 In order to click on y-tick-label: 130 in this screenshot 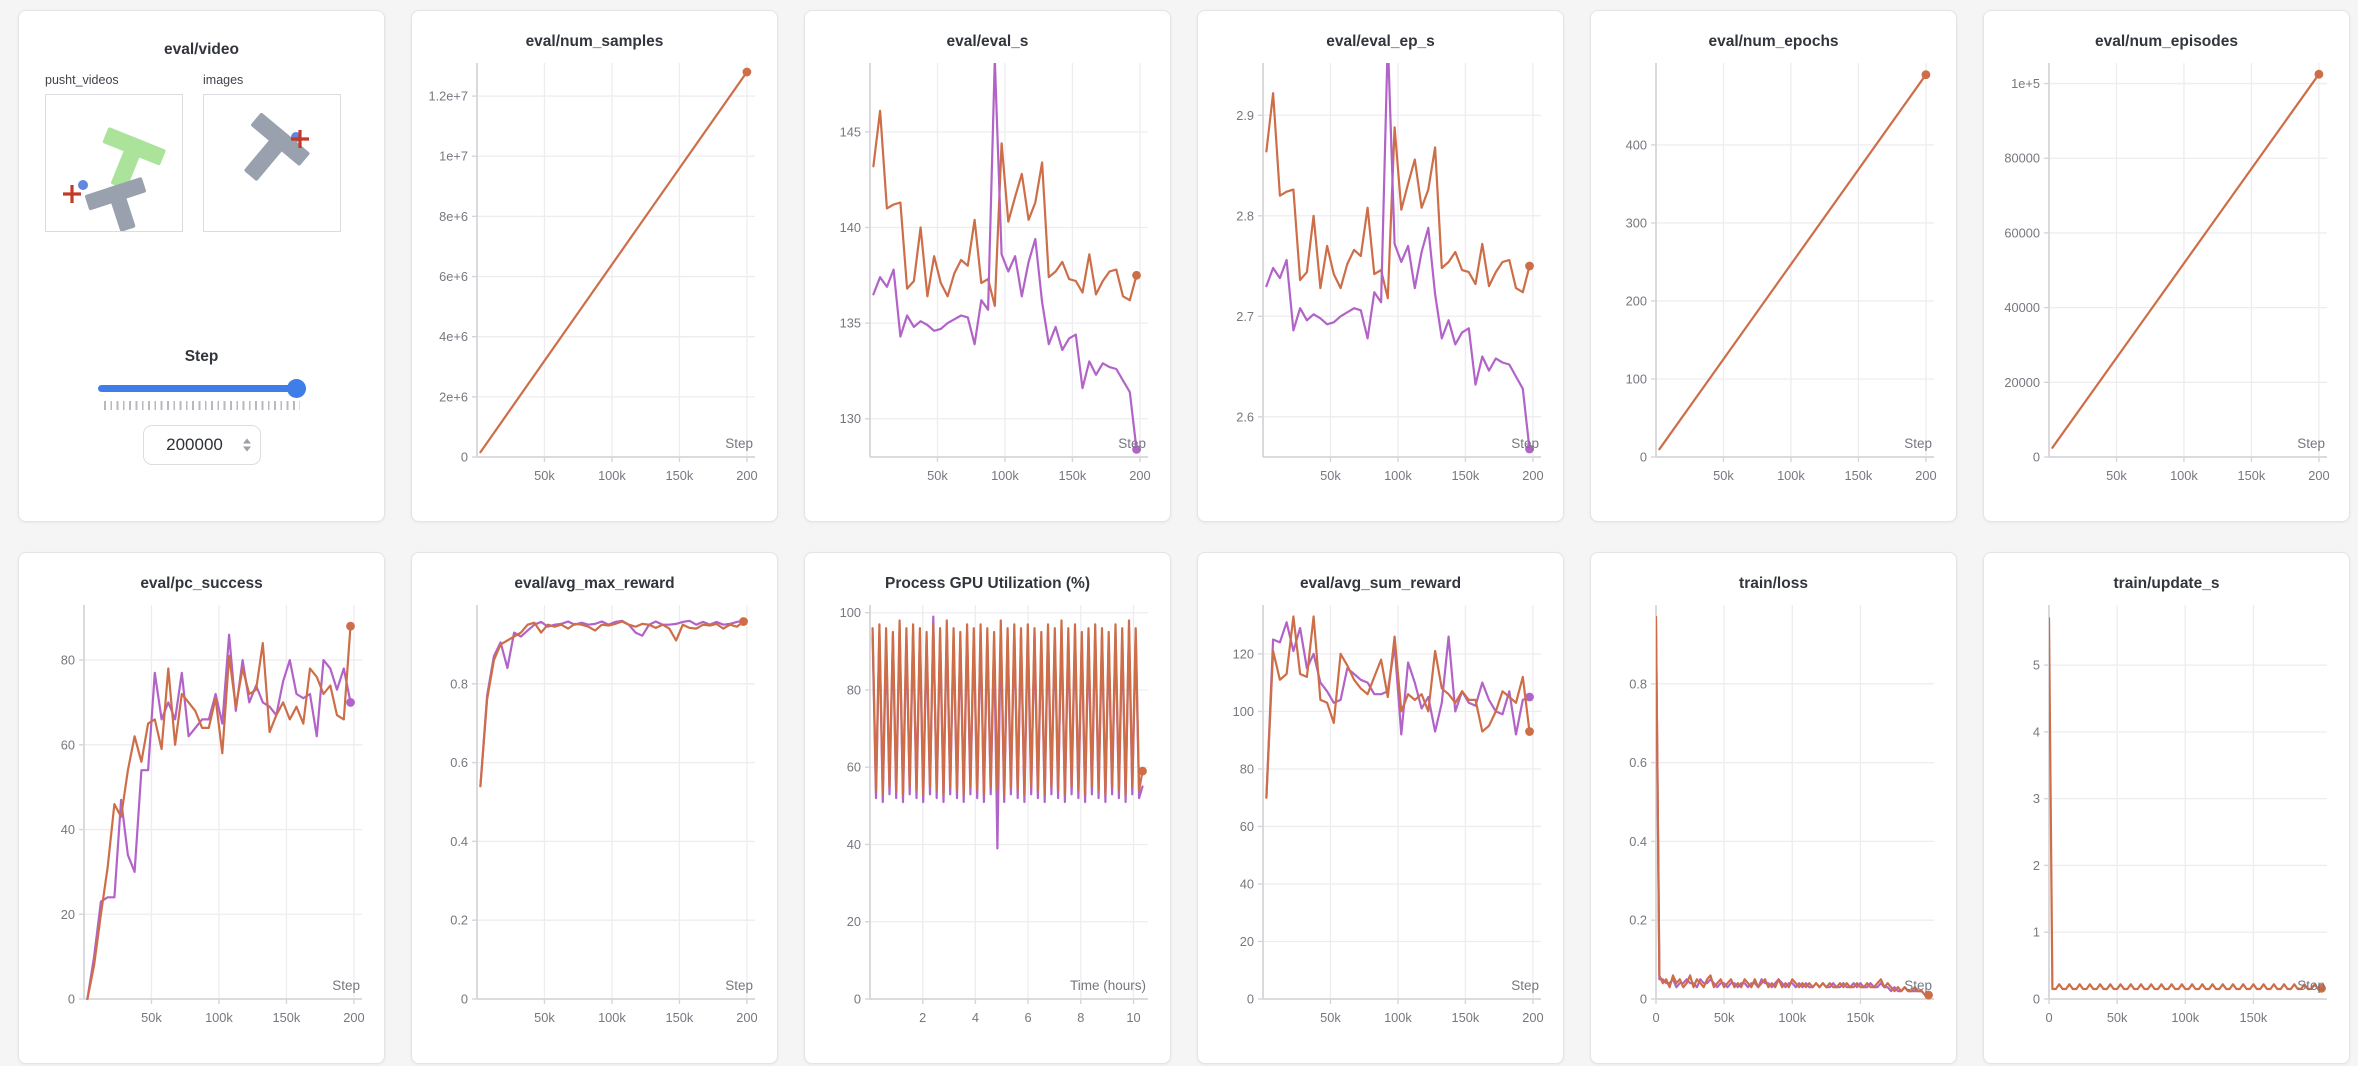, I will do `click(850, 418)`.